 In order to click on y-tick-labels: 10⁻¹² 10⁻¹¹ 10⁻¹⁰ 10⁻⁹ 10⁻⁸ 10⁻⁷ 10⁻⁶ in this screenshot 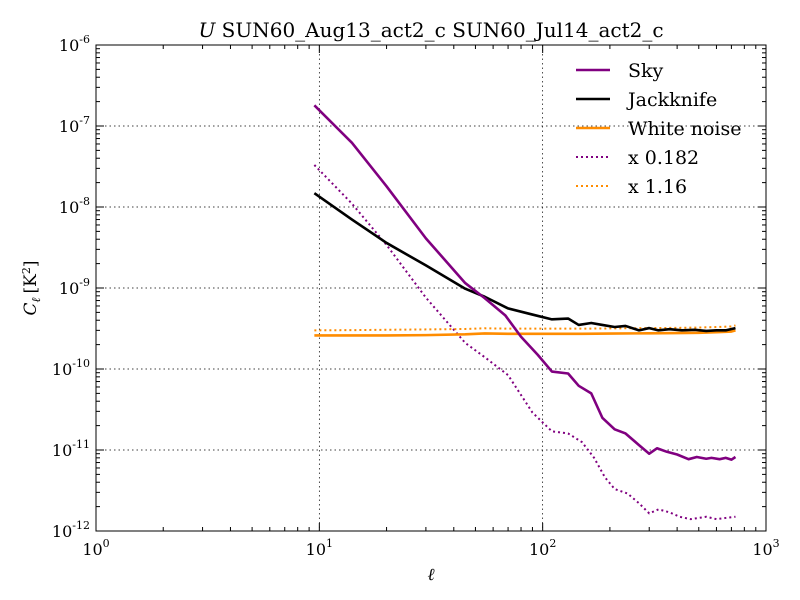, I will do `click(71, 287)`.